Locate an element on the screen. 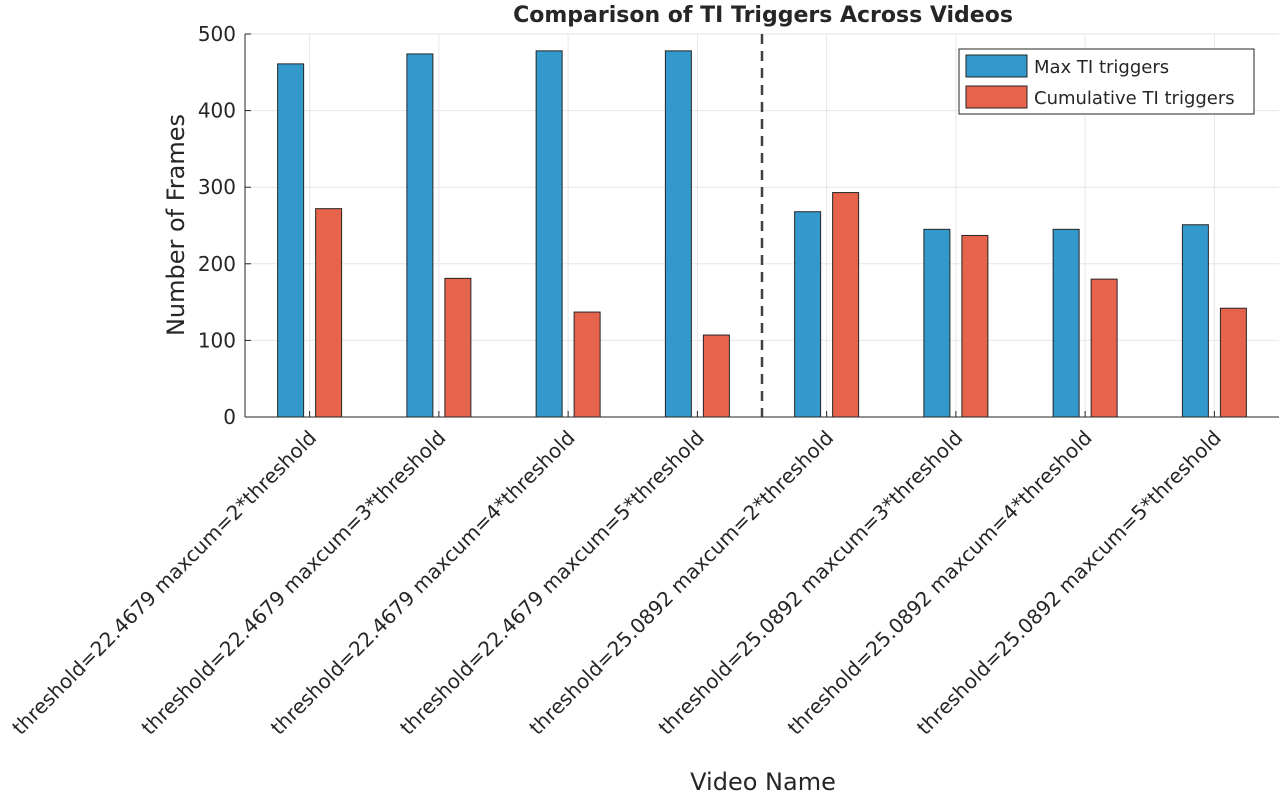 The height and width of the screenshot is (794, 1281). legend-swatch-cumulative is located at coordinates (996, 97).